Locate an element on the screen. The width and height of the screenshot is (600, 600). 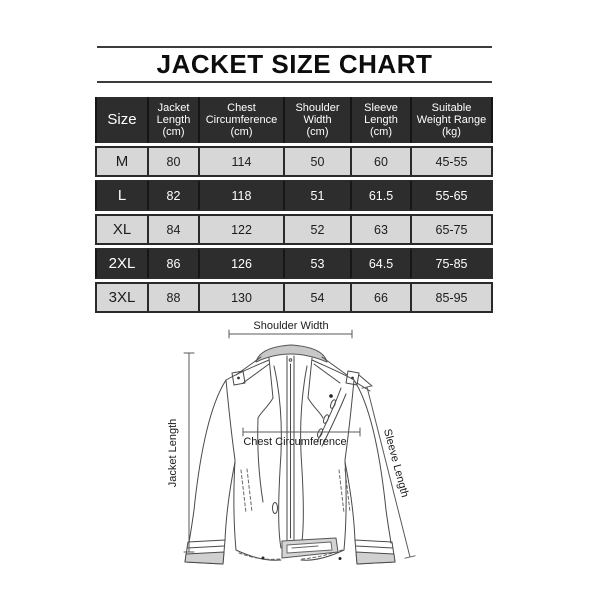
cell-jacket-length: 82 is located at coordinates (172, 195).